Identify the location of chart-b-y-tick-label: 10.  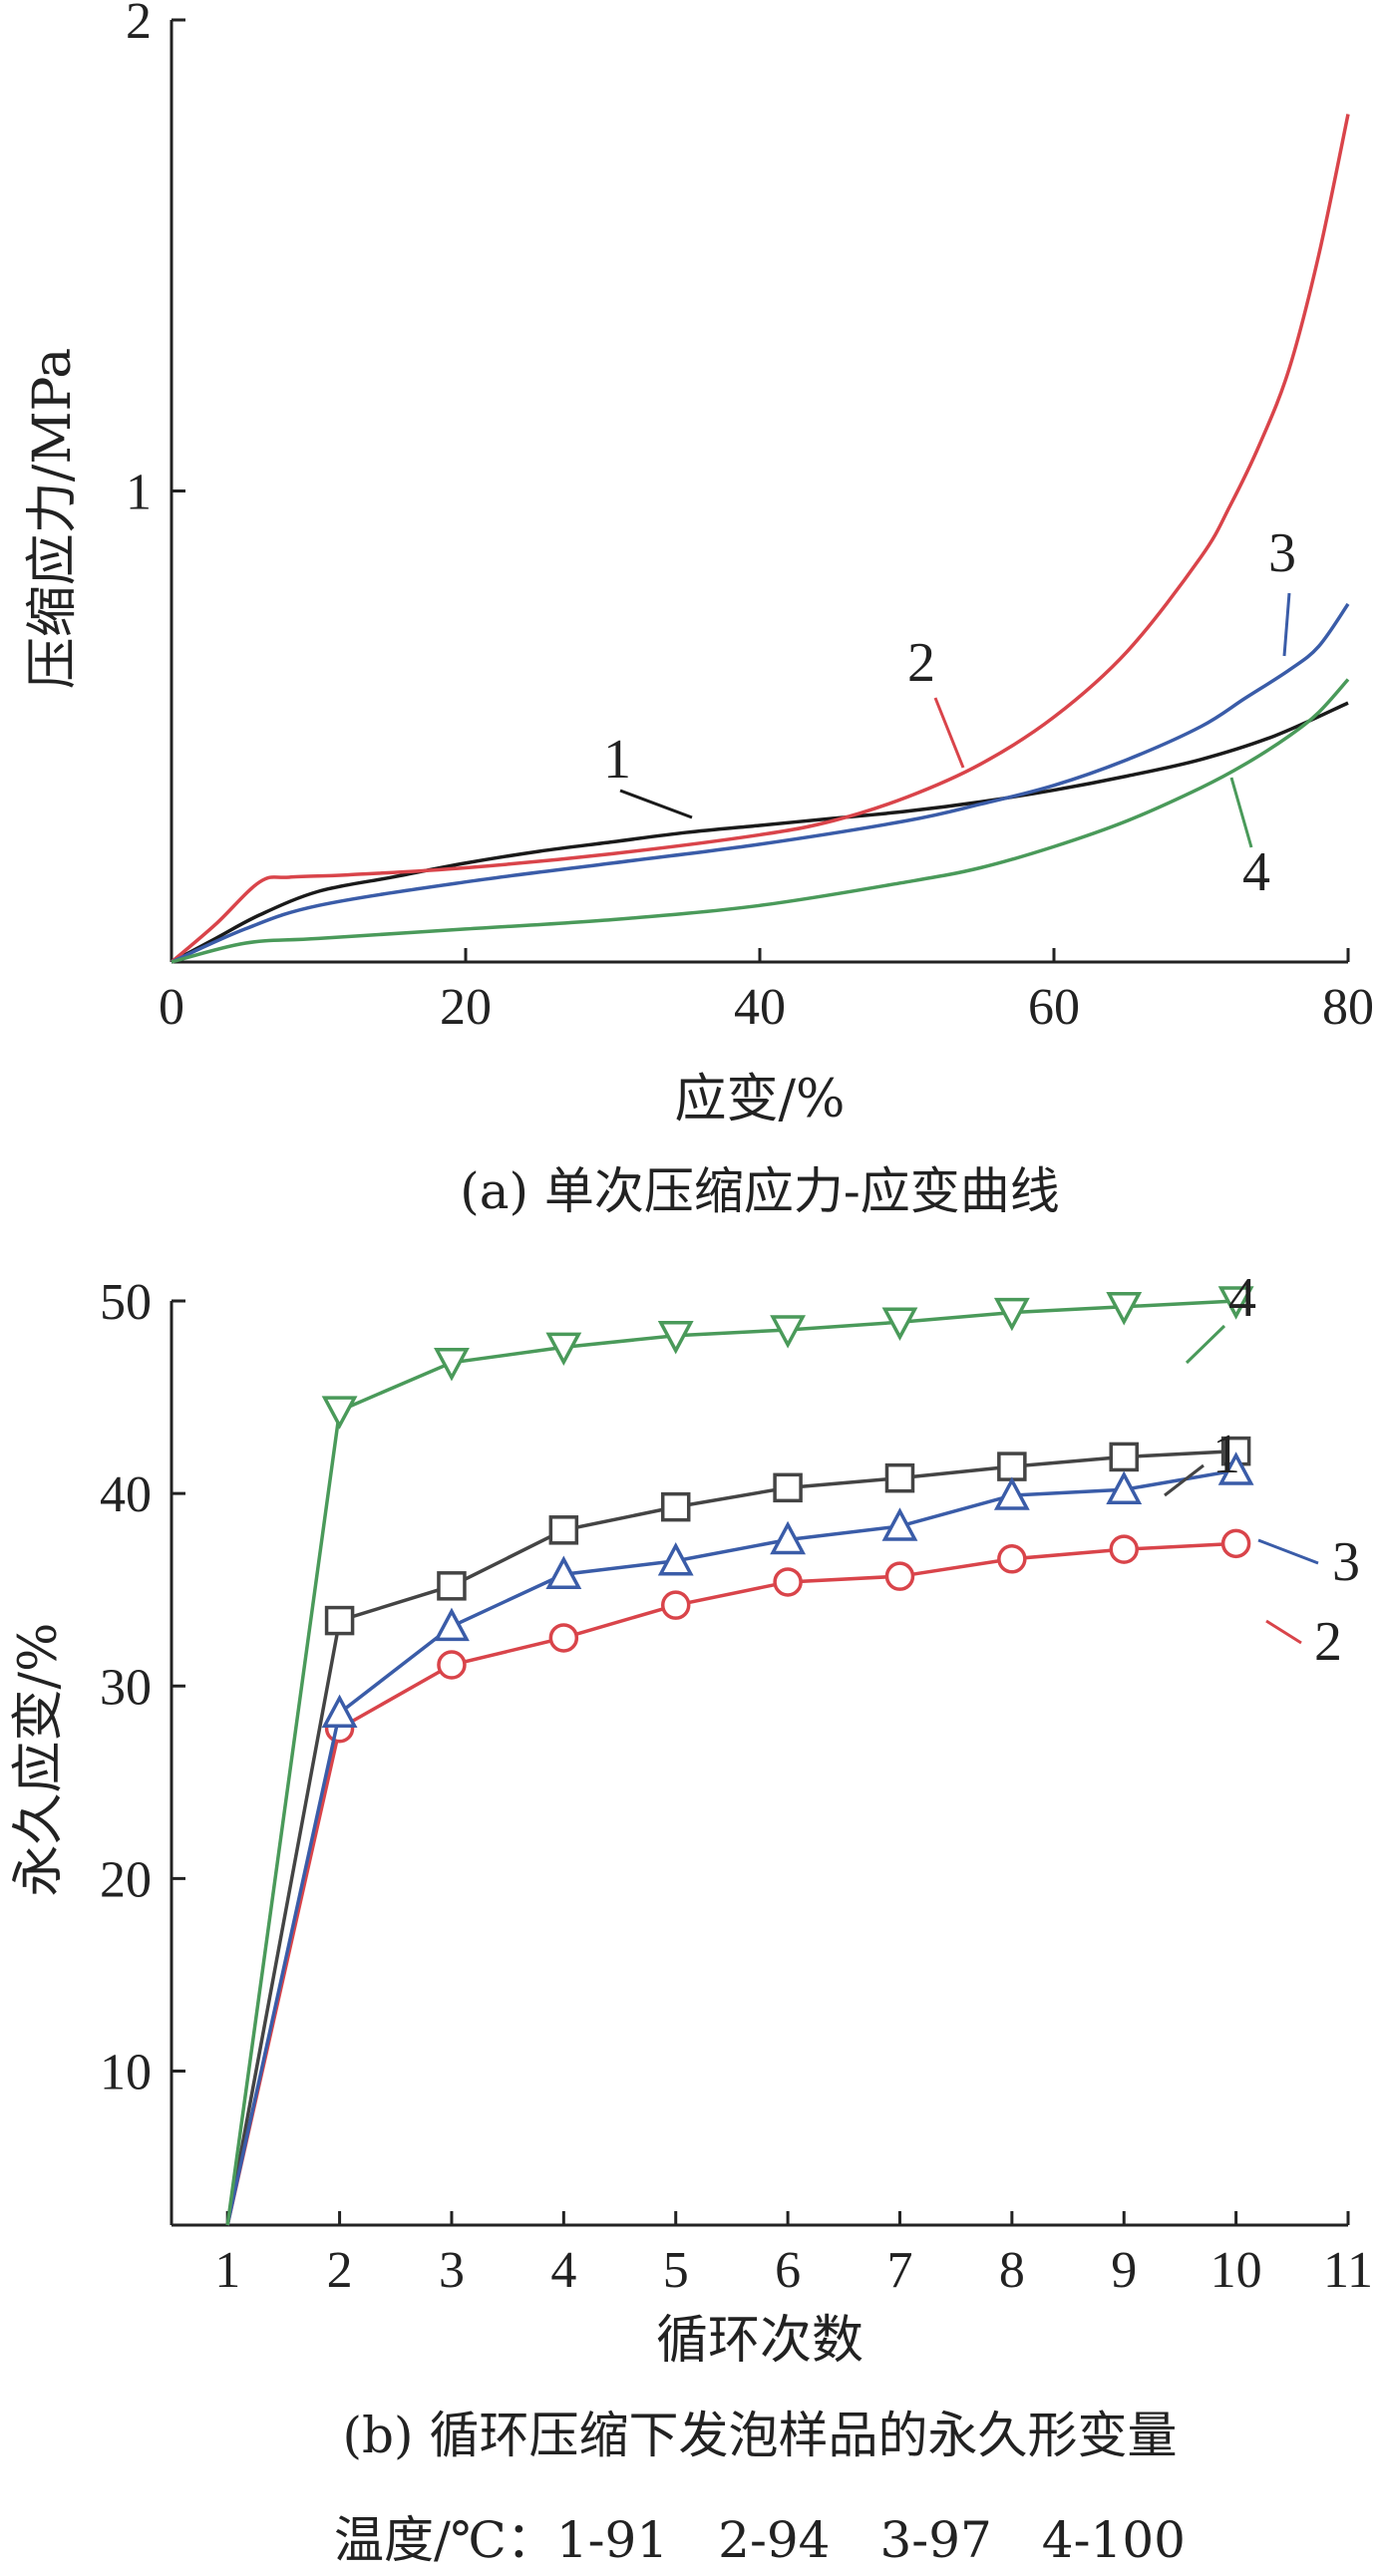
(126, 2073).